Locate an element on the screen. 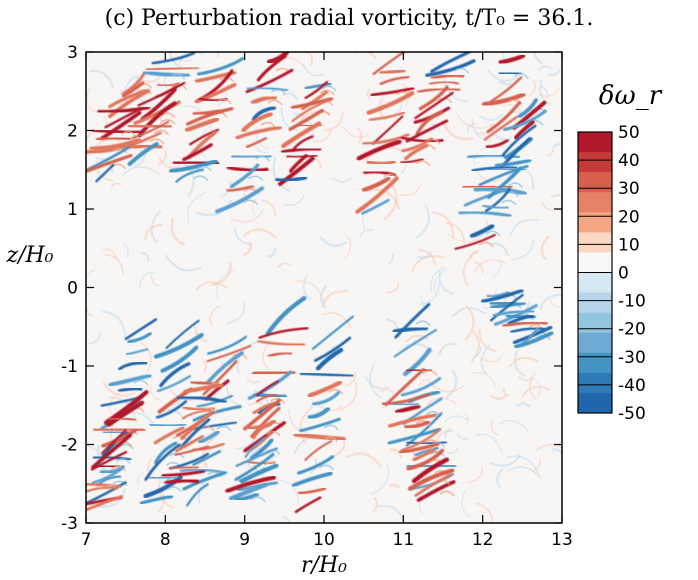  colorbar-tick-label: 50 is located at coordinates (629, 133).